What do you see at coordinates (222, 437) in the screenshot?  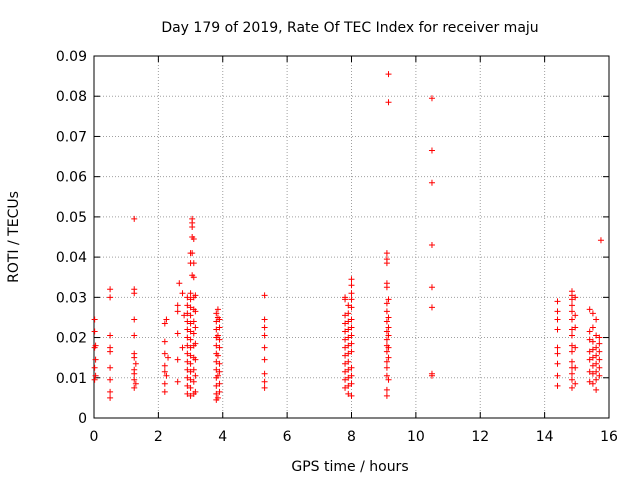 I see `x-tick-label: 4` at bounding box center [222, 437].